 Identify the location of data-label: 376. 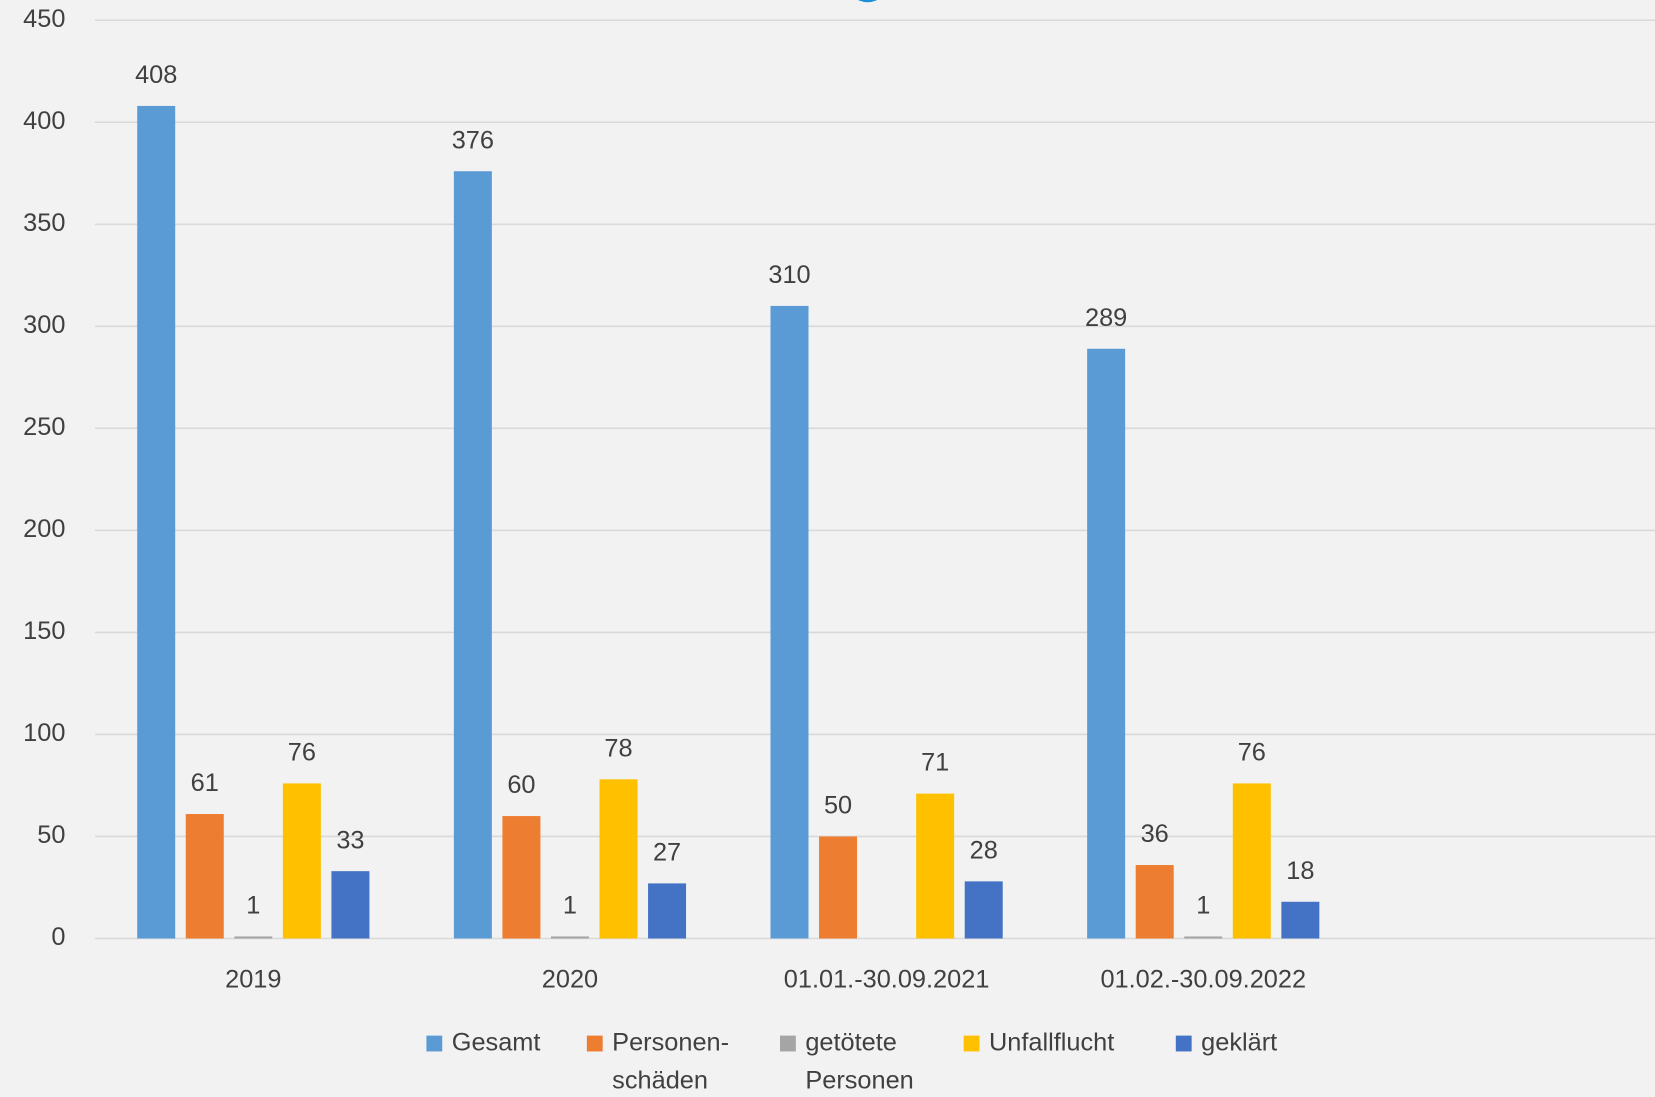
(473, 140).